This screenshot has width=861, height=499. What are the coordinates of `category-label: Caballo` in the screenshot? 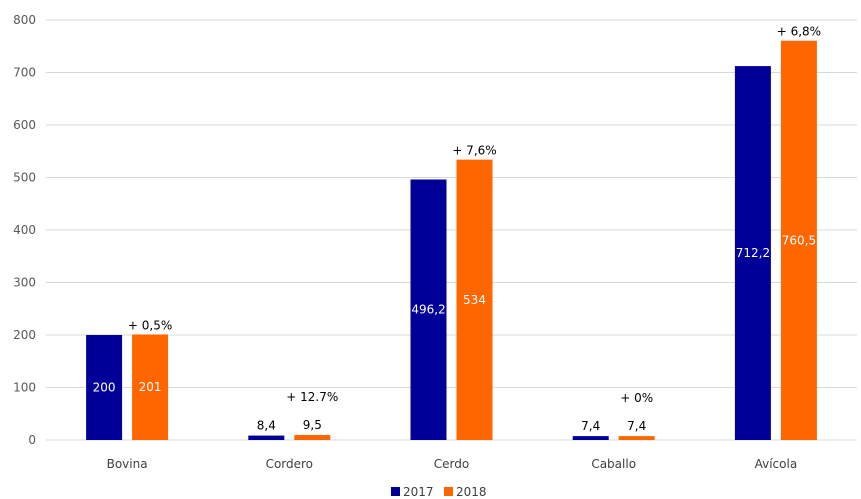 It's located at (613, 464).